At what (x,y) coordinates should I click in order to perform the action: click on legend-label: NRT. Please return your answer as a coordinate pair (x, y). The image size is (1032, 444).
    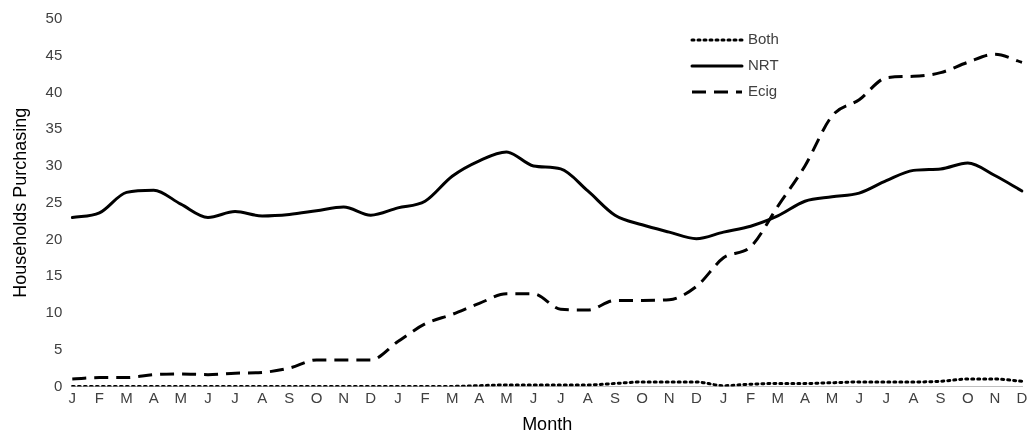
    Looking at the image, I should click on (763, 65).